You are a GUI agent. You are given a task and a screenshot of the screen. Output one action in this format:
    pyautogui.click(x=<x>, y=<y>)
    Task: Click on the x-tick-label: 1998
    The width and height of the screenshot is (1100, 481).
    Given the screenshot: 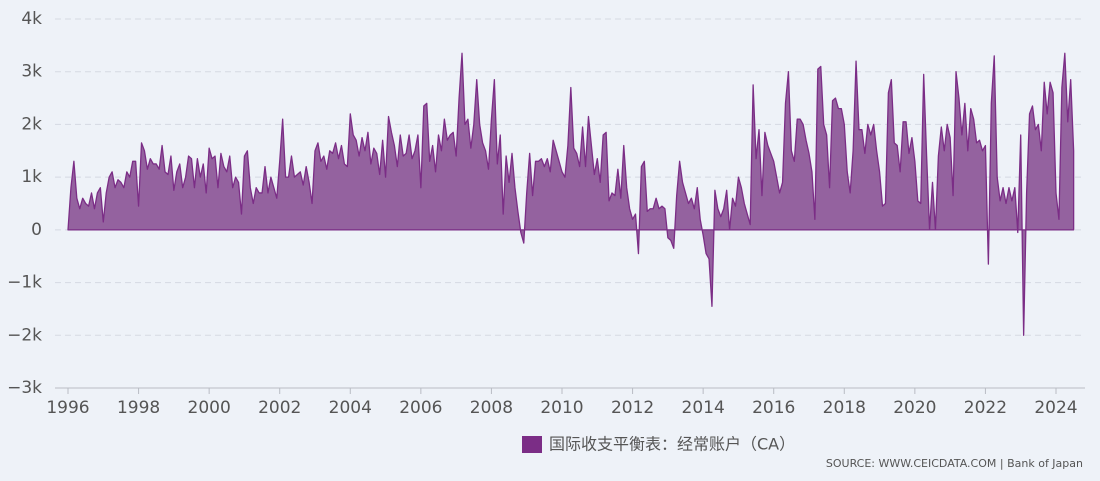 What is the action you would take?
    pyautogui.click(x=138, y=408)
    